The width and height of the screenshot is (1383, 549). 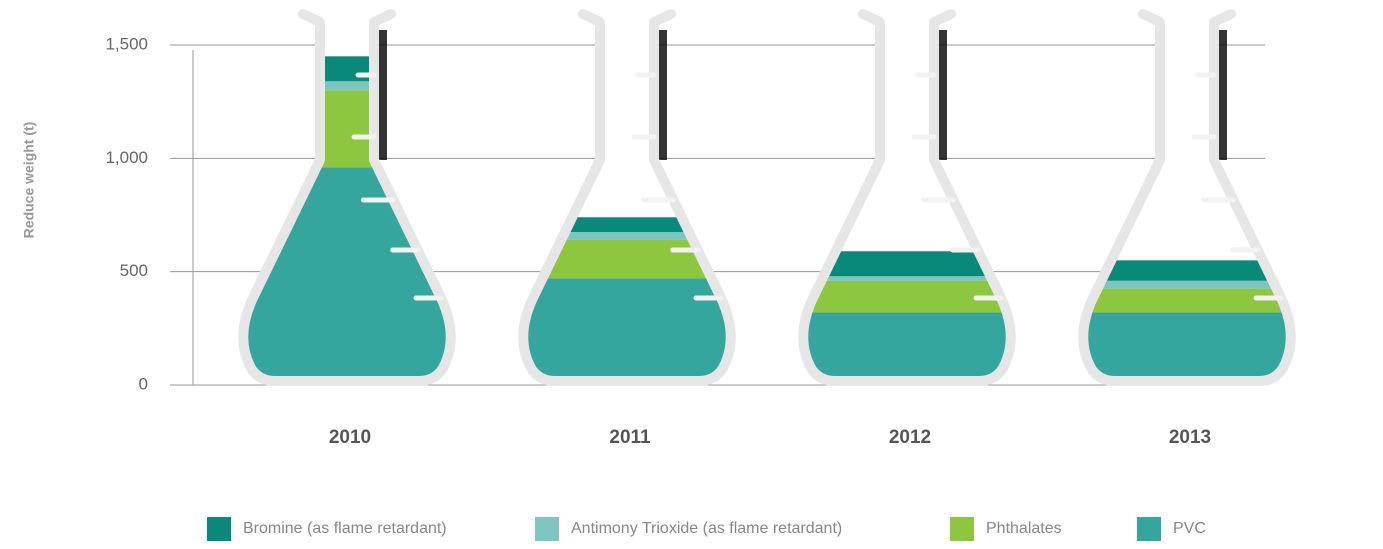 I want to click on y-axis-label: Reduce weight (t), so click(x=29, y=180).